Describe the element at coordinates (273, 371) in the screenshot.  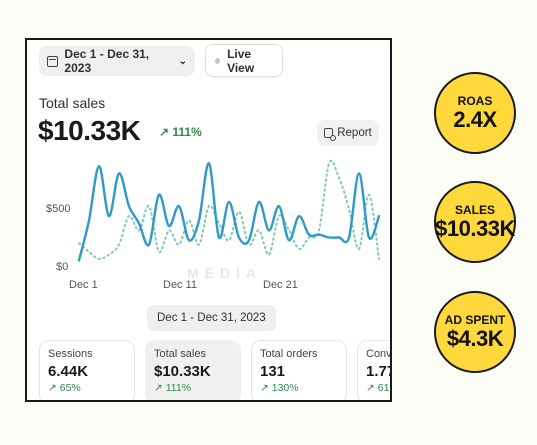
I see `metric-card-value: 131` at that location.